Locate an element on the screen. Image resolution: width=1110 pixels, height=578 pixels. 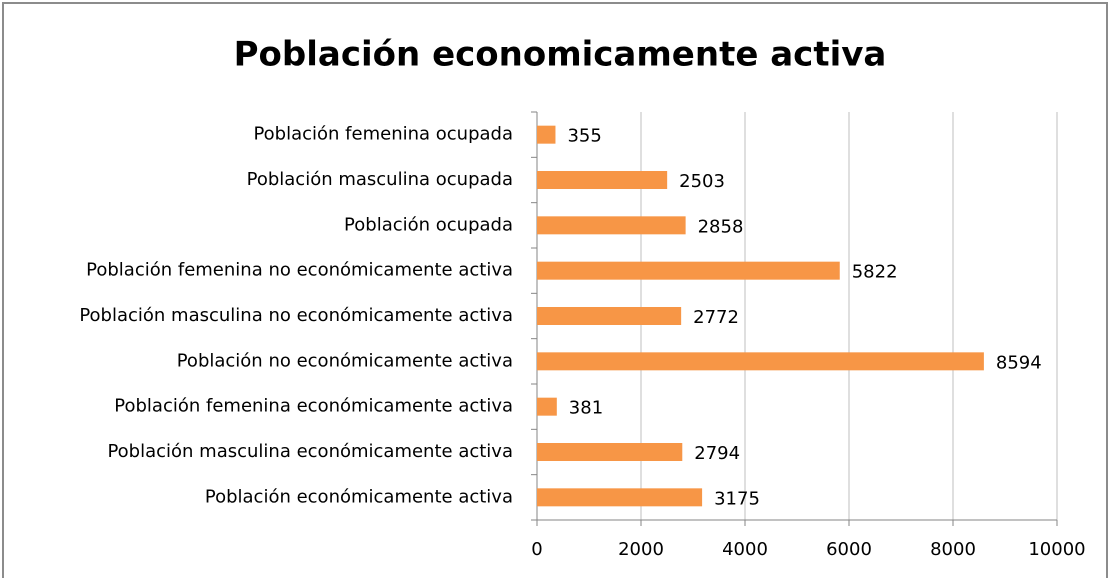
data-label: 2858 is located at coordinates (721, 226).